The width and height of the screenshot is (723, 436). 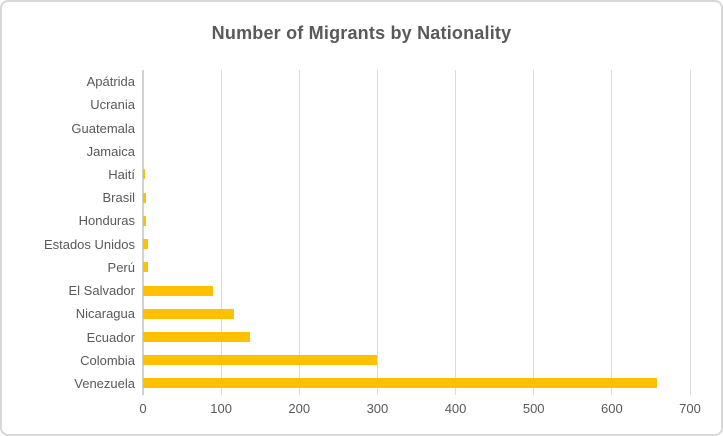 I want to click on x-axis-labels: 0 100 200 300 400 500 600 700, so click(x=419, y=410).